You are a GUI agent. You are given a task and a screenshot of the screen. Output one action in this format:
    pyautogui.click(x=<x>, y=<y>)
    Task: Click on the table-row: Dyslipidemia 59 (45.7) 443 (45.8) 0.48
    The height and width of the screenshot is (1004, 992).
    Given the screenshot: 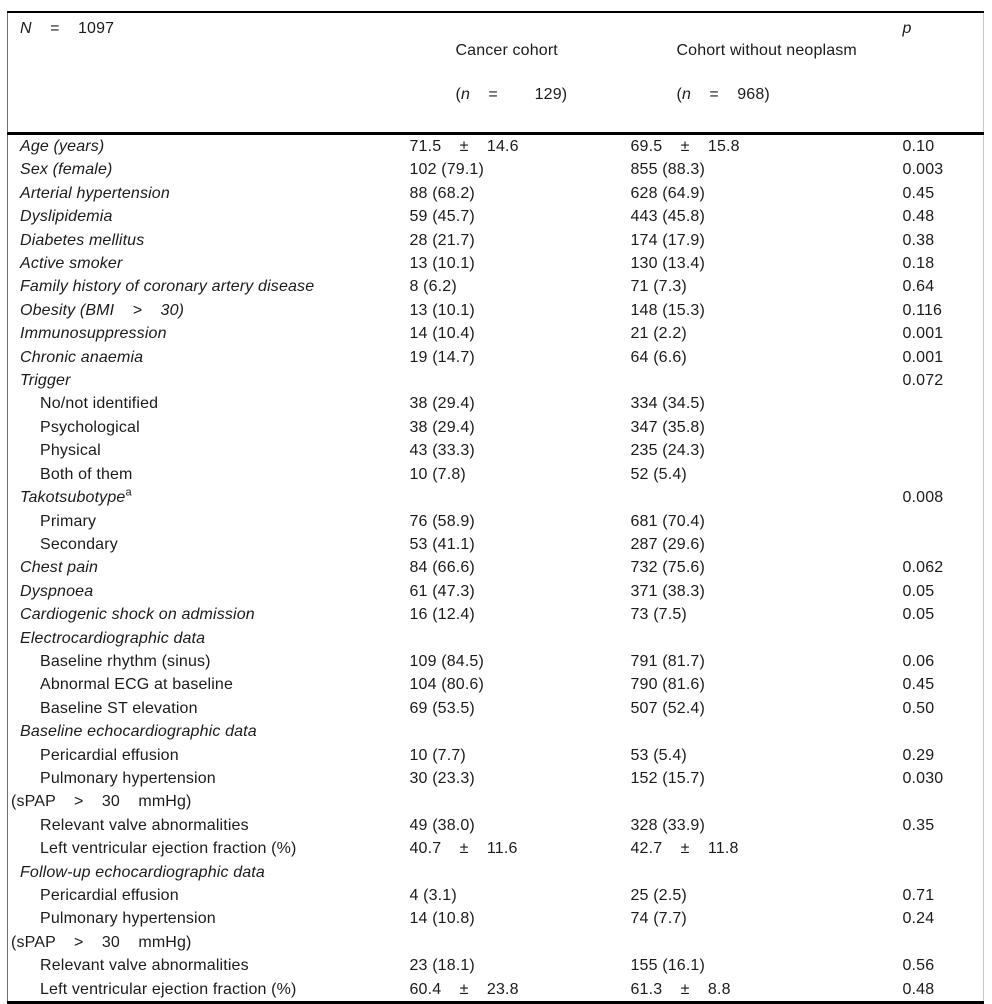 What is the action you would take?
    pyautogui.click(x=496, y=216)
    